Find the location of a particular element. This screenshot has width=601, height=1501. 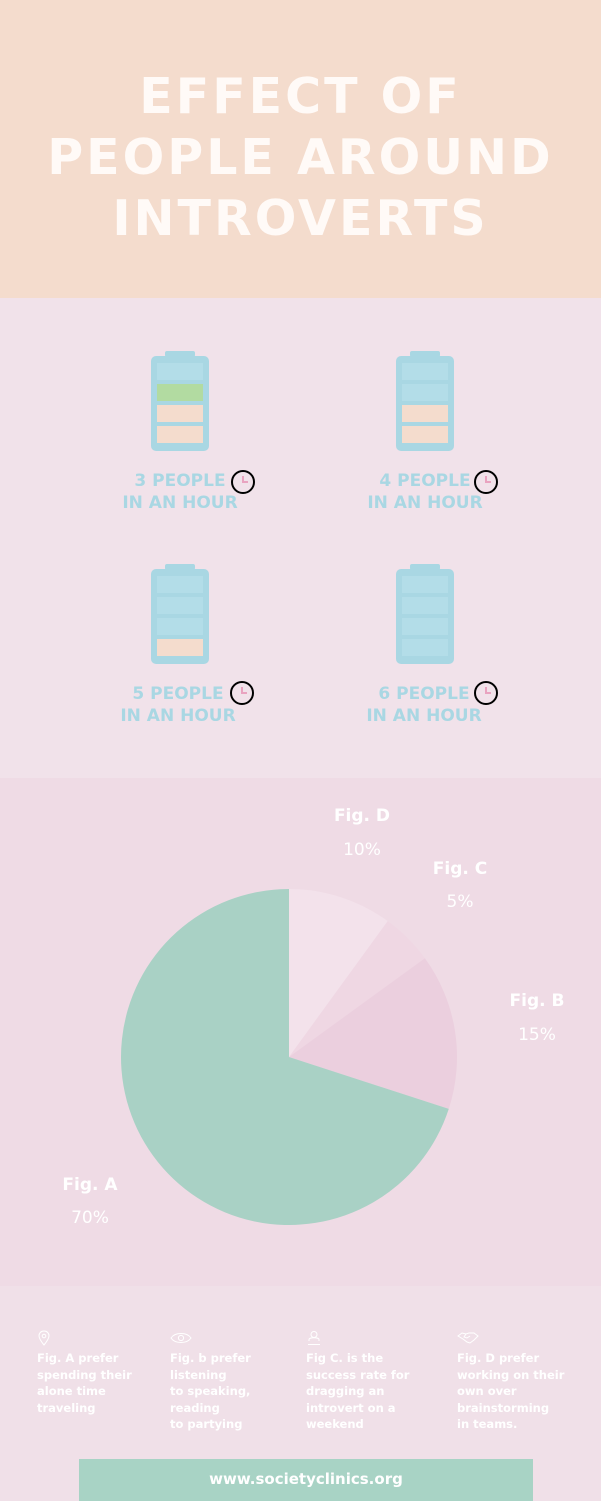

battery-label-line1: 6 PEOPLE is located at coordinates (424, 694).